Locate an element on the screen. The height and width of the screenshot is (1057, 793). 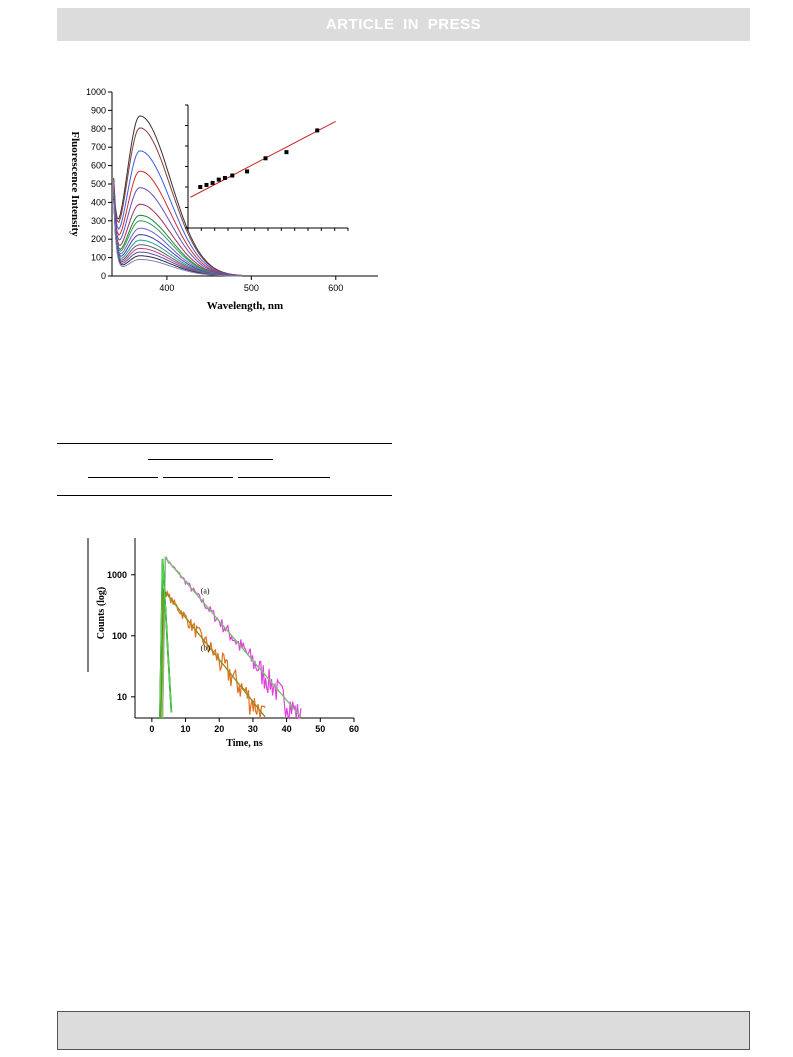
y-tick-label: 10 is located at coordinates (122, 697).